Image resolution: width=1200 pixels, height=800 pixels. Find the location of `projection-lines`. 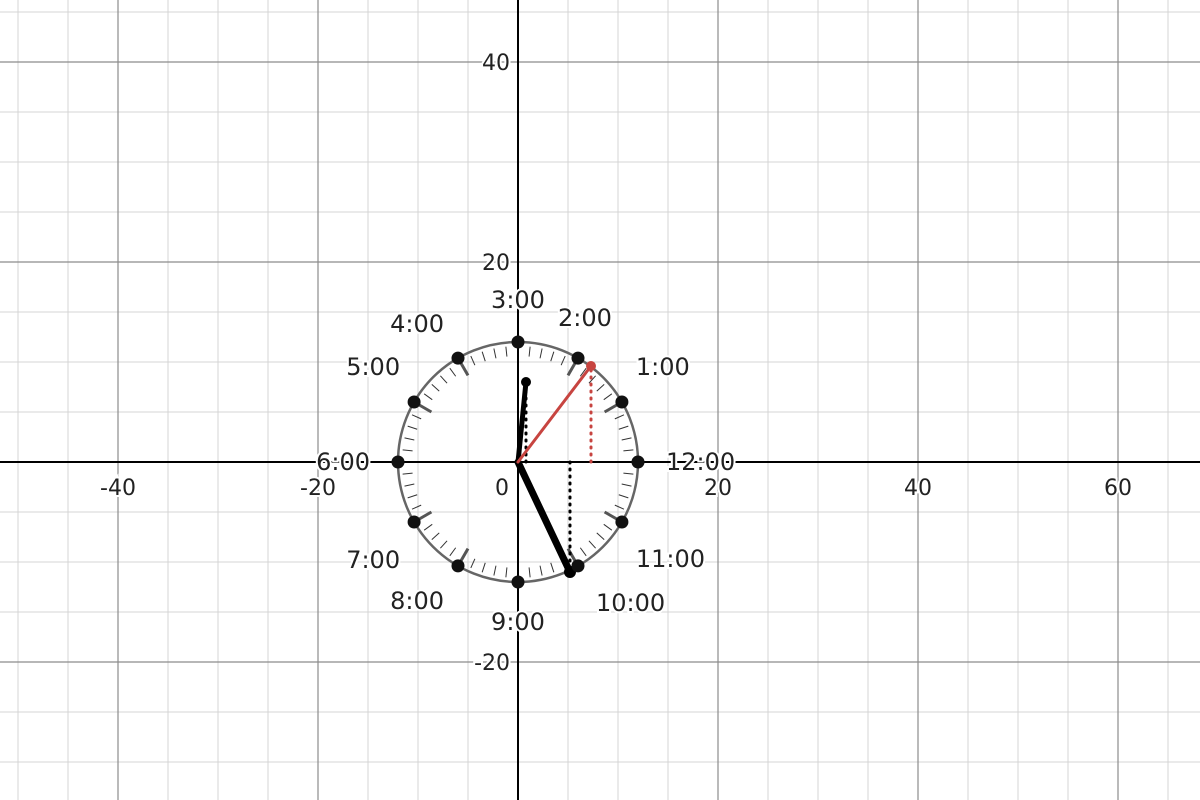

projection-lines is located at coordinates (558, 469).